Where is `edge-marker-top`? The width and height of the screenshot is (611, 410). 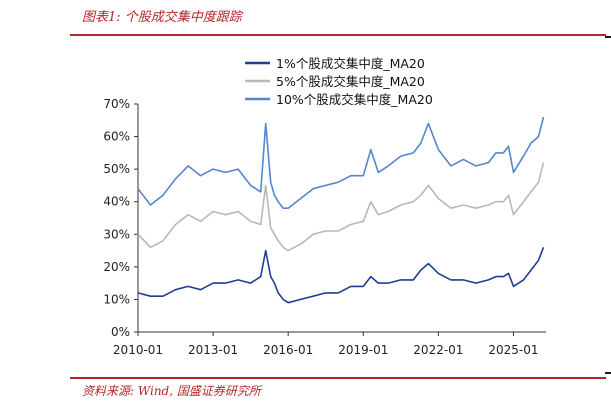 edge-marker-top is located at coordinates (608, 37).